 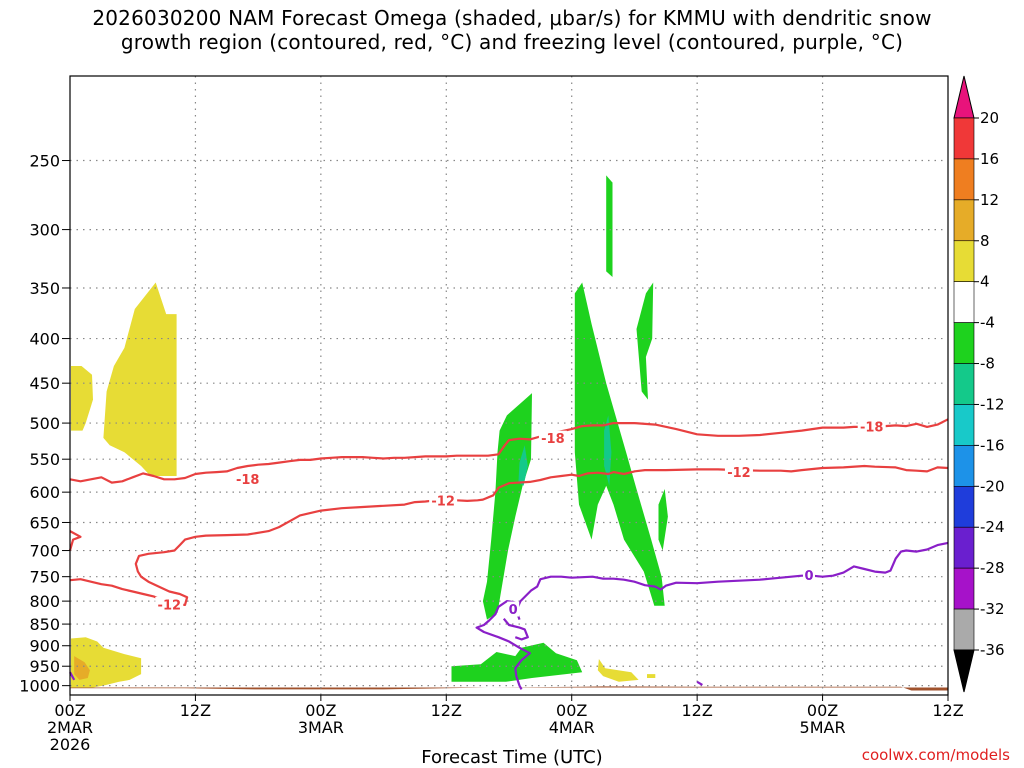 I want to click on y-tick-label: 350, so click(x=44, y=288).